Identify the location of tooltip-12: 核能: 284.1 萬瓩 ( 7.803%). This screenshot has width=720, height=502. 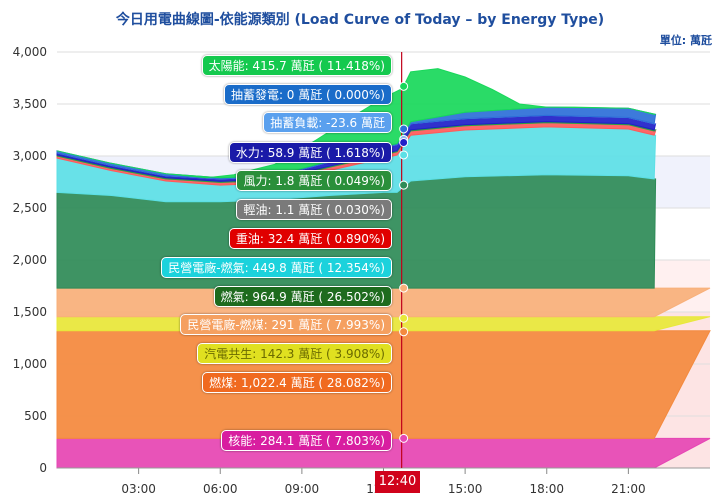
(306, 440).